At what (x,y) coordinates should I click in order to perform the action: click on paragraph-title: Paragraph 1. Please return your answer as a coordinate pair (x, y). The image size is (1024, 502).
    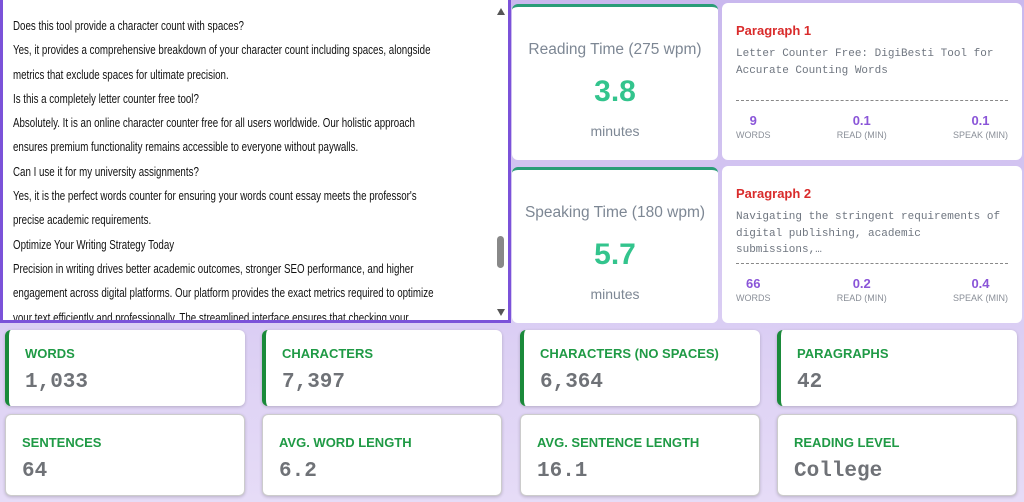
    Looking at the image, I should click on (774, 30).